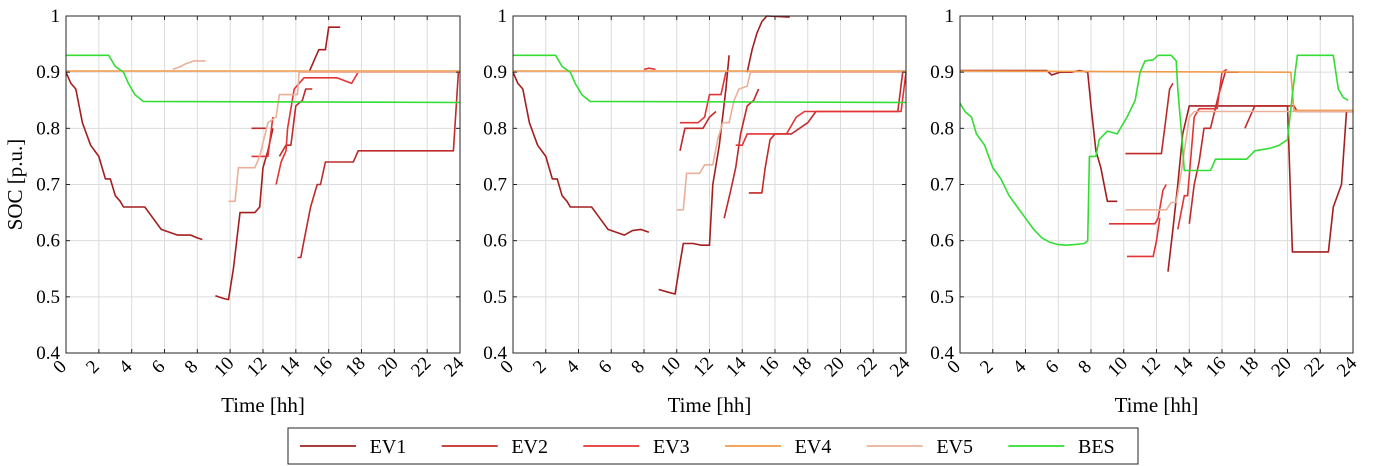 The width and height of the screenshot is (1390, 466). I want to click on y-axis-label: SOC [p.u.], so click(15, 185).